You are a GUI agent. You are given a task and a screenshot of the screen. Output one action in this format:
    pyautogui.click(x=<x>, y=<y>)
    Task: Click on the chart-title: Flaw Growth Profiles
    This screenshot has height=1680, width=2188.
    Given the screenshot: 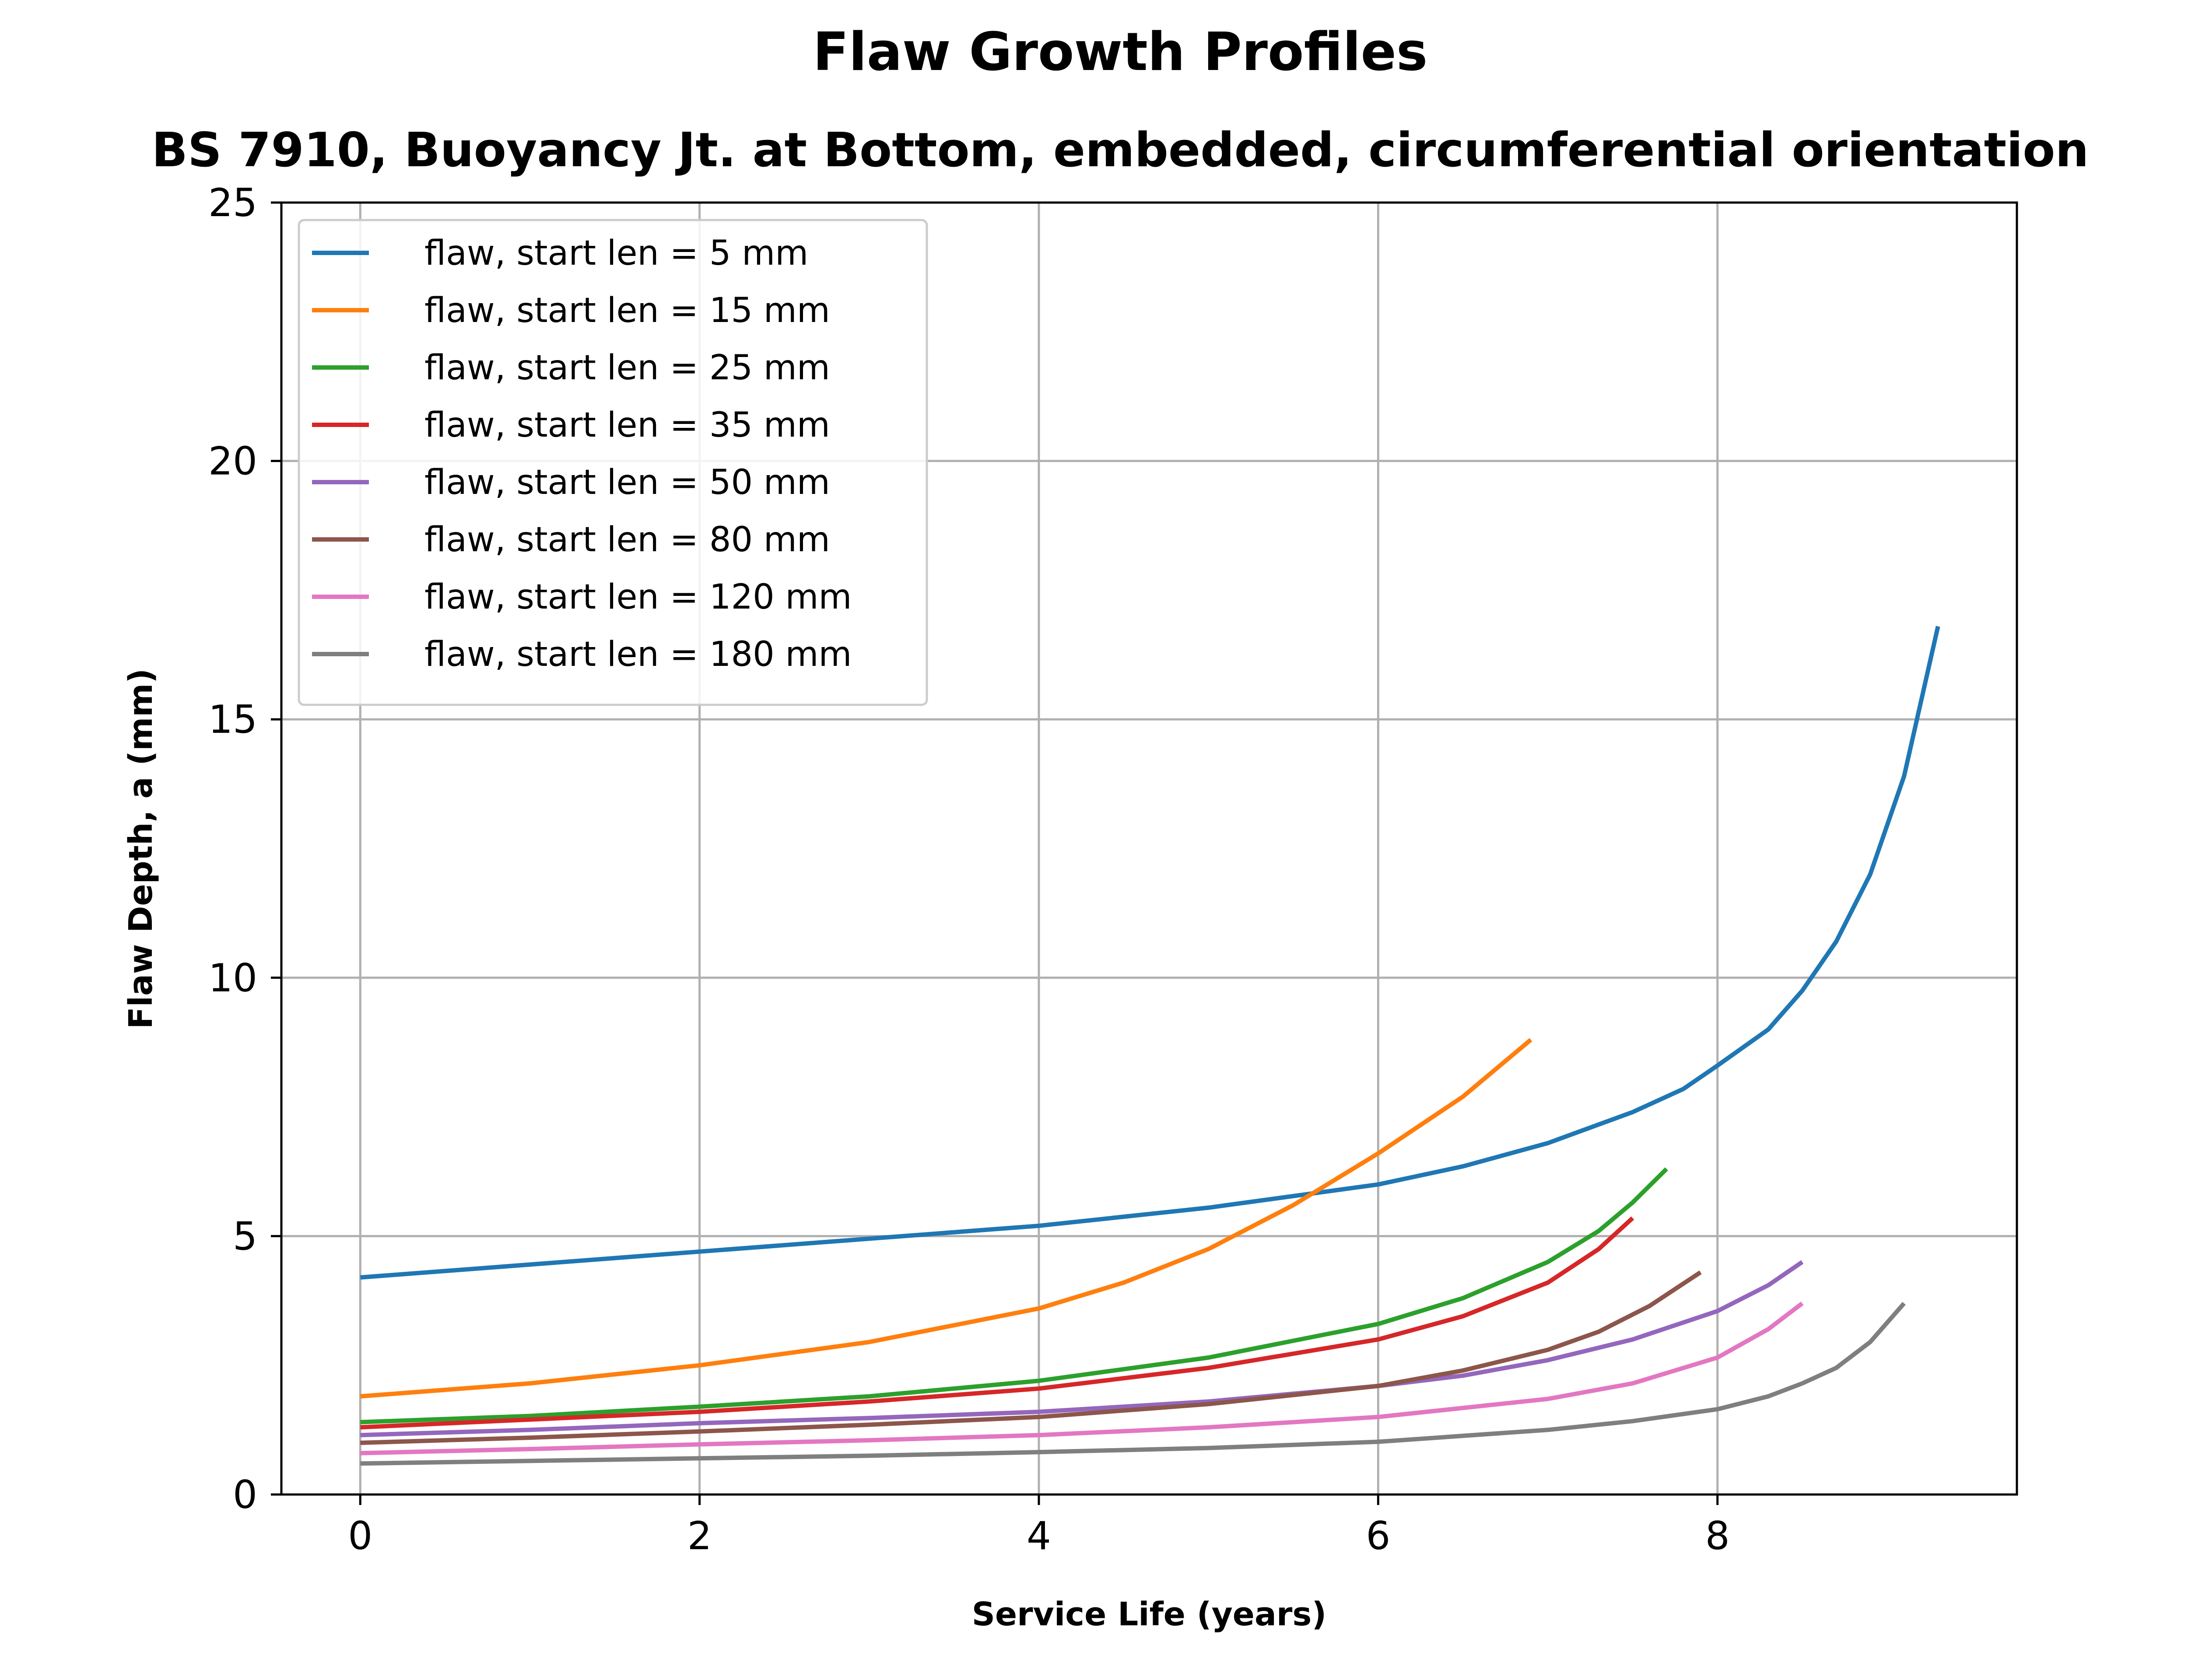 What is the action you would take?
    pyautogui.click(x=1120, y=52)
    